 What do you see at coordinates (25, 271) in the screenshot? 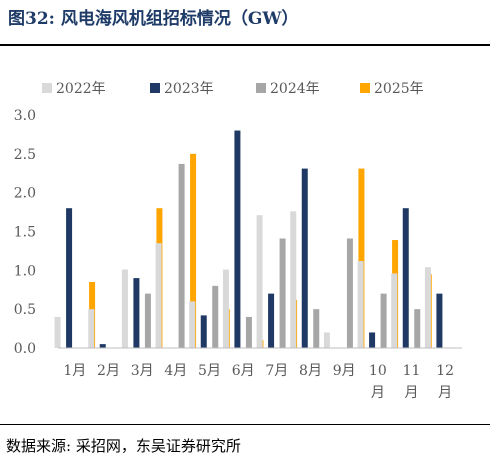
I see `y-tick-label: 1.0` at bounding box center [25, 271].